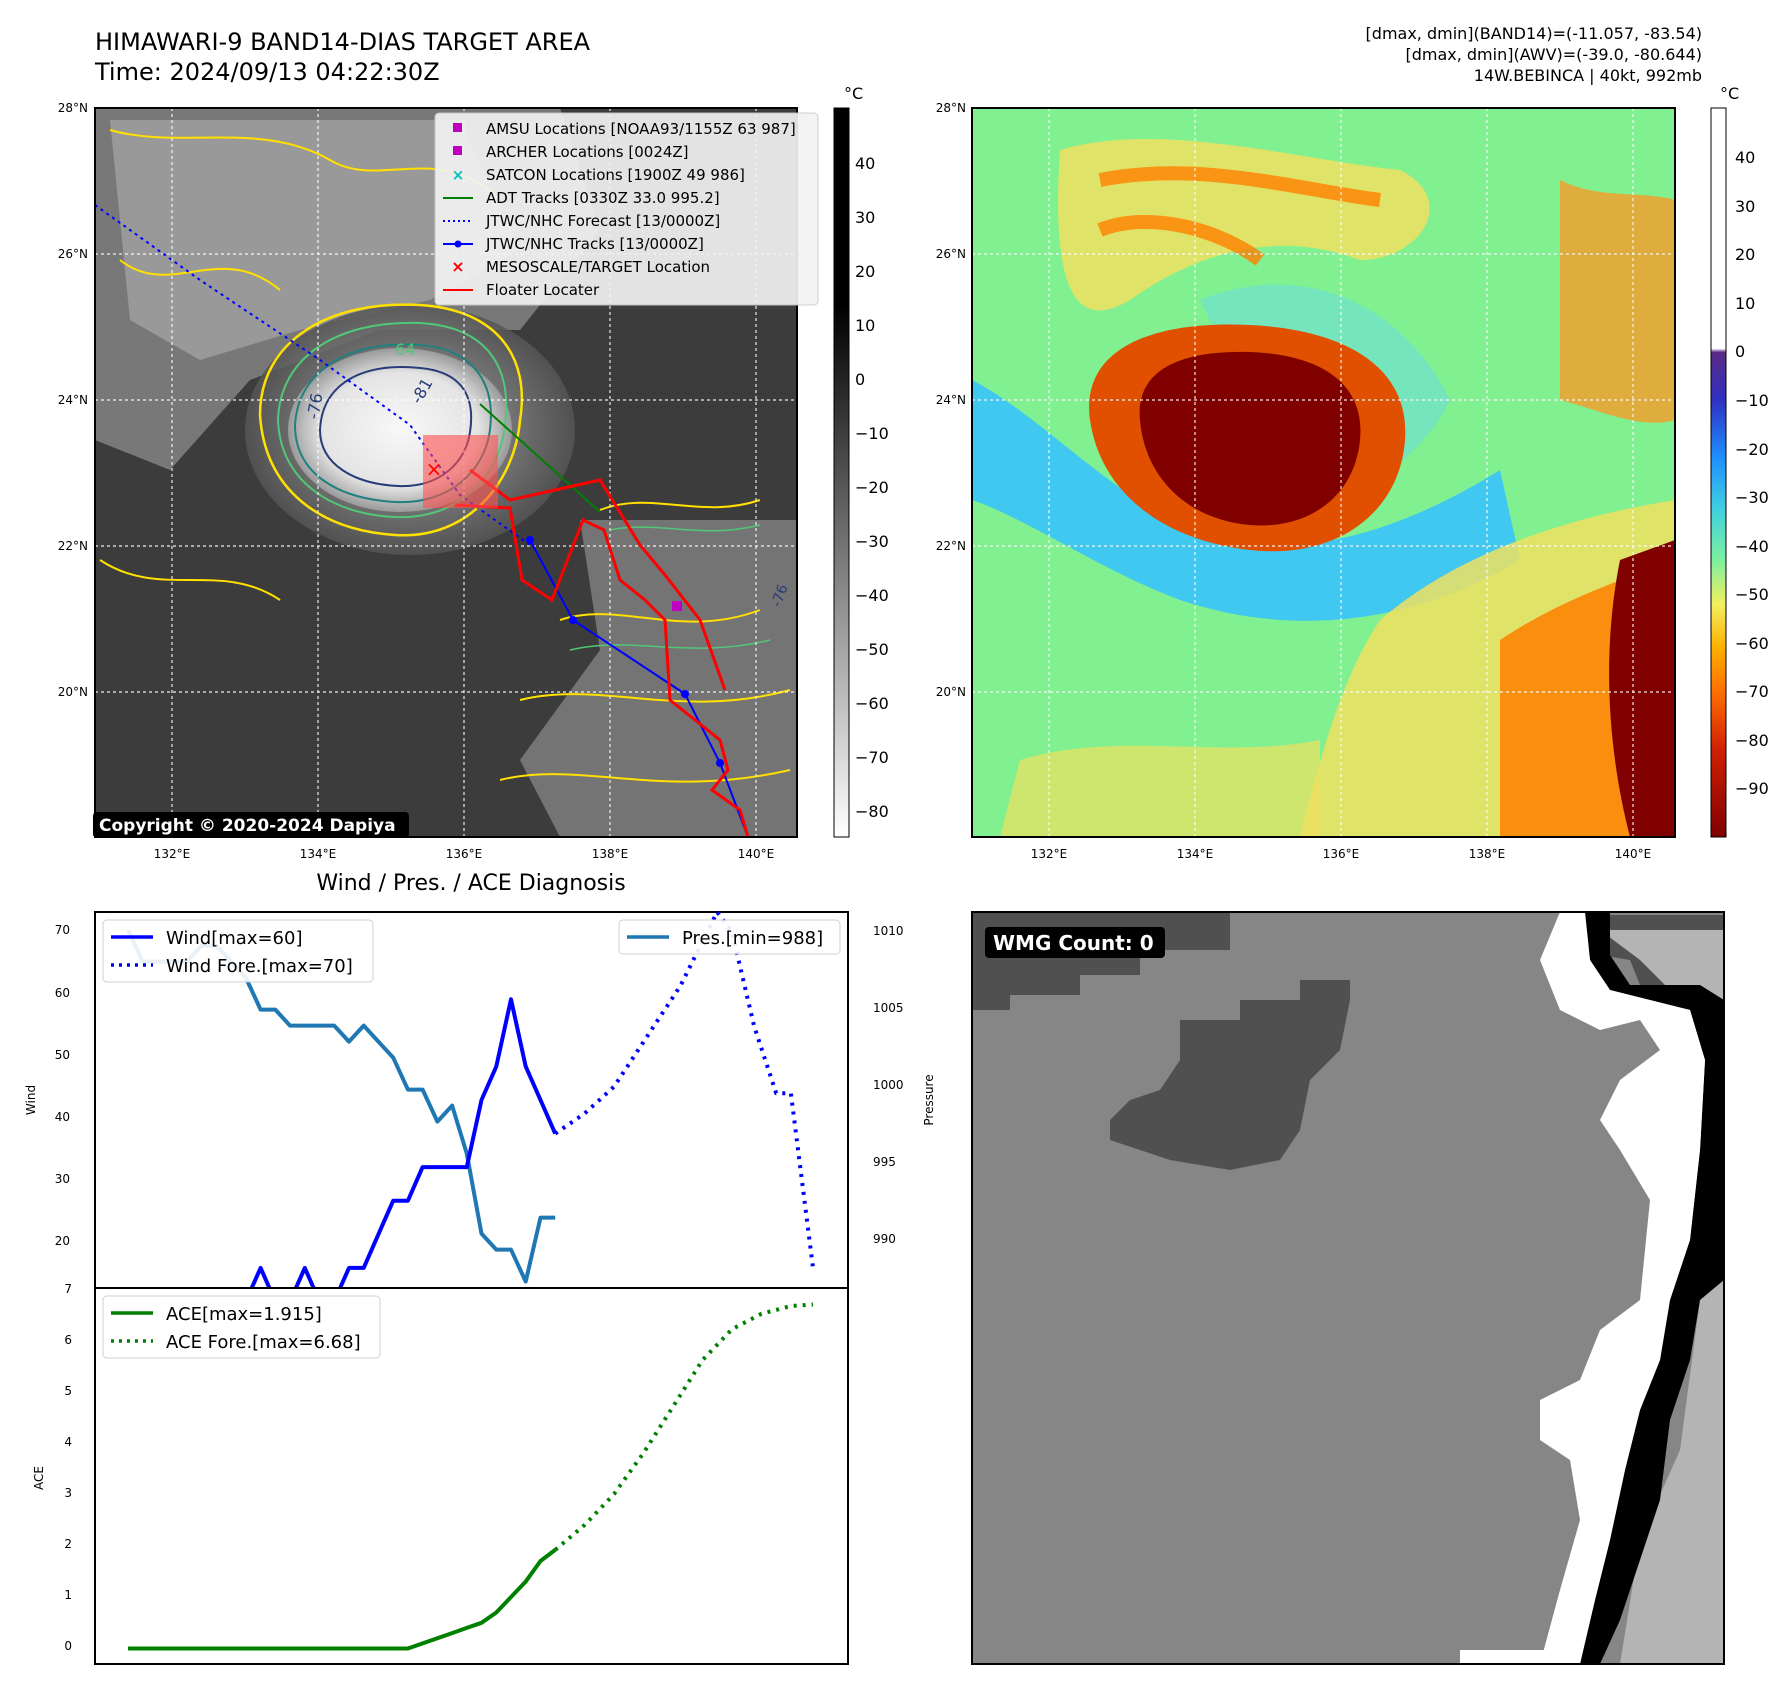 This screenshot has height=1696, width=1788. I want to click on svg-text: MESOSCALE/TARGET Location, so click(598, 267).